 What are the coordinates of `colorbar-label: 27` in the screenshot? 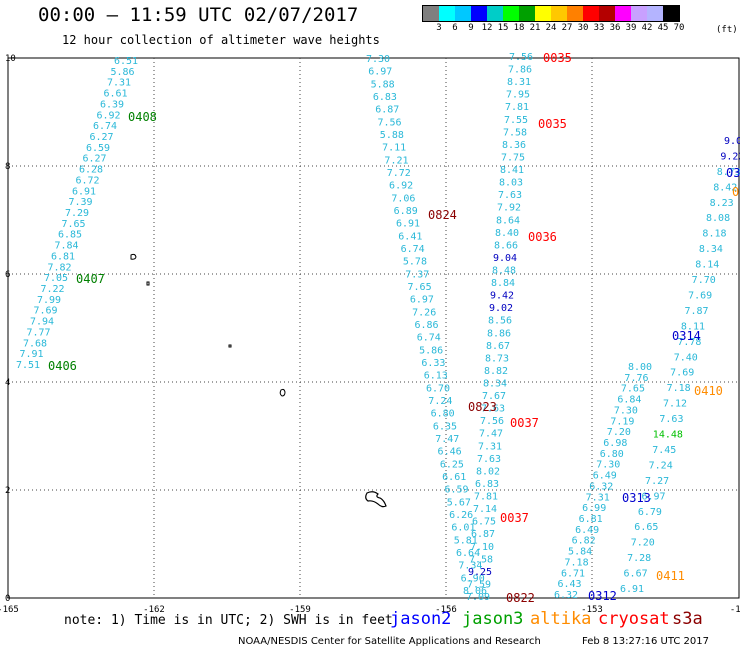 It's located at (567, 28).